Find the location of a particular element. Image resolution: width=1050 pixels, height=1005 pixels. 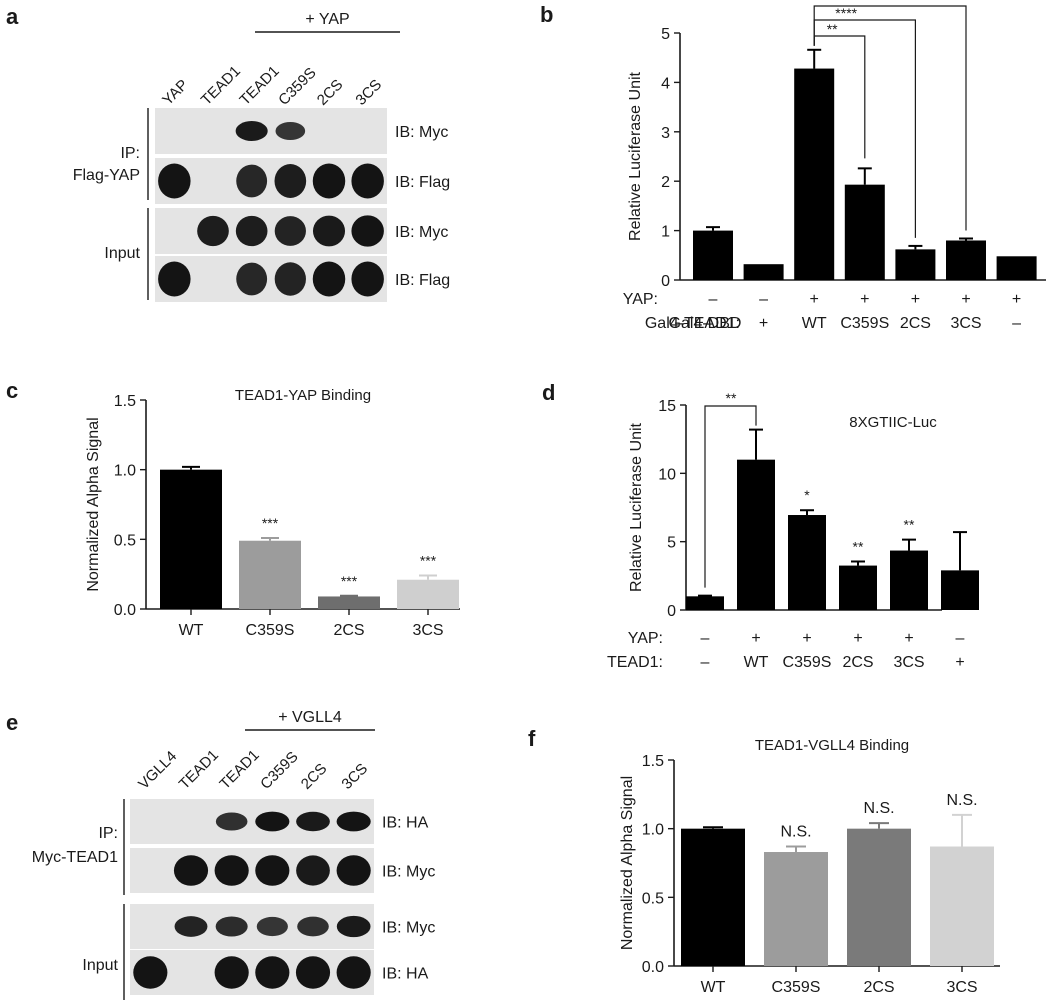

panel-d-y-tick-label: 5 is located at coordinates (671, 543).